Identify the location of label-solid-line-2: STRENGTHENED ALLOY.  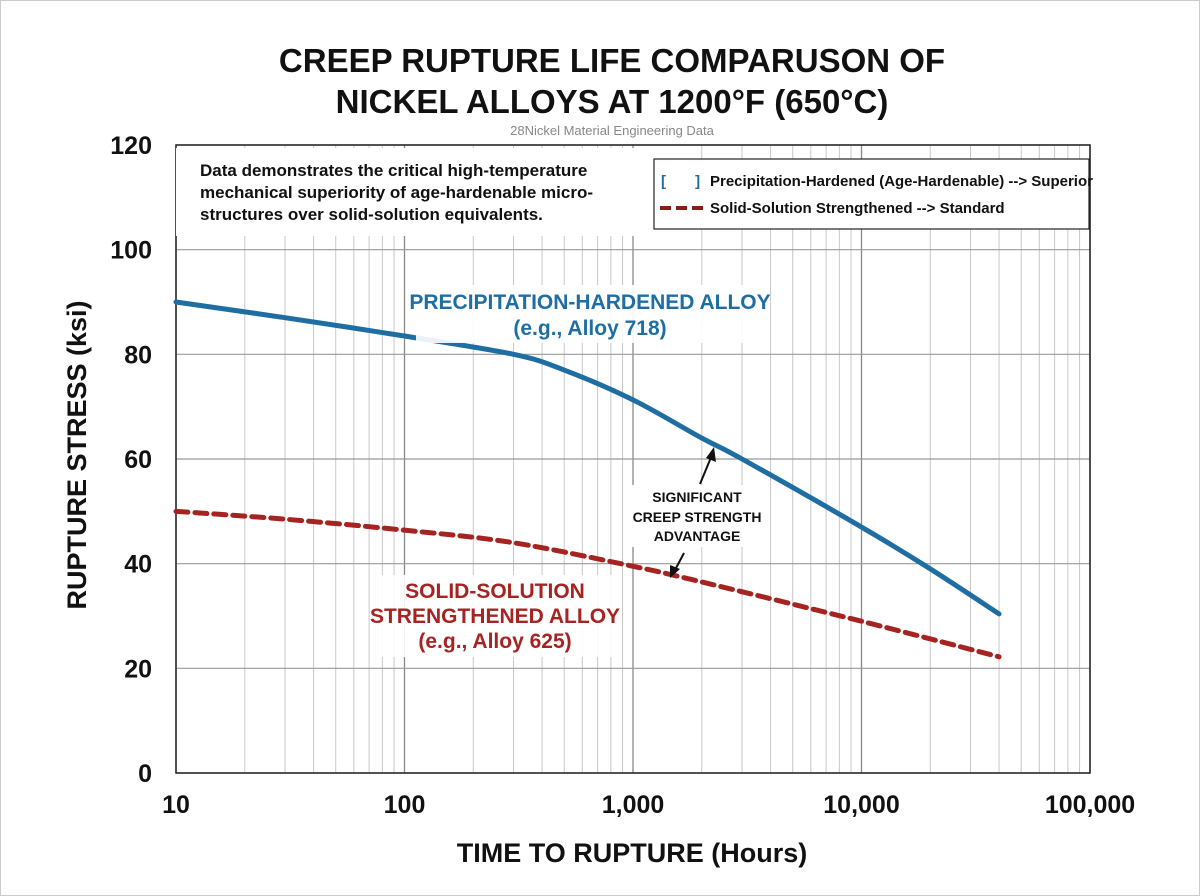
(495, 616).